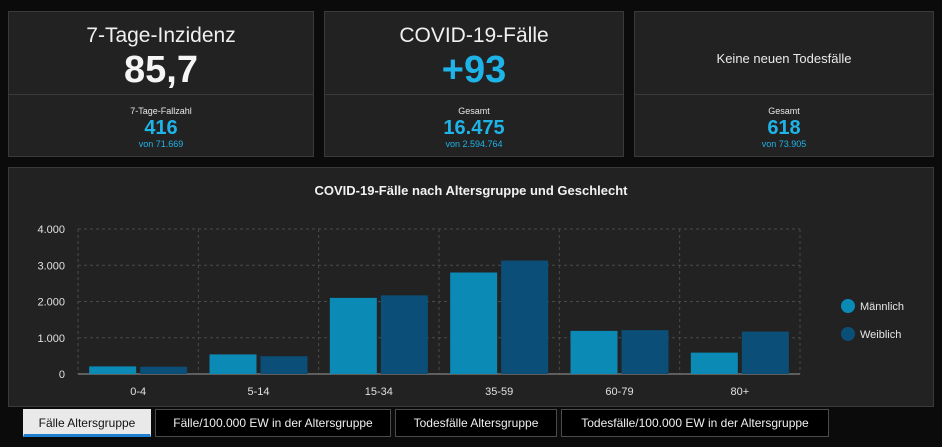  Describe the element at coordinates (138, 392) in the screenshot. I see `x-tick-label: 0-4` at that location.